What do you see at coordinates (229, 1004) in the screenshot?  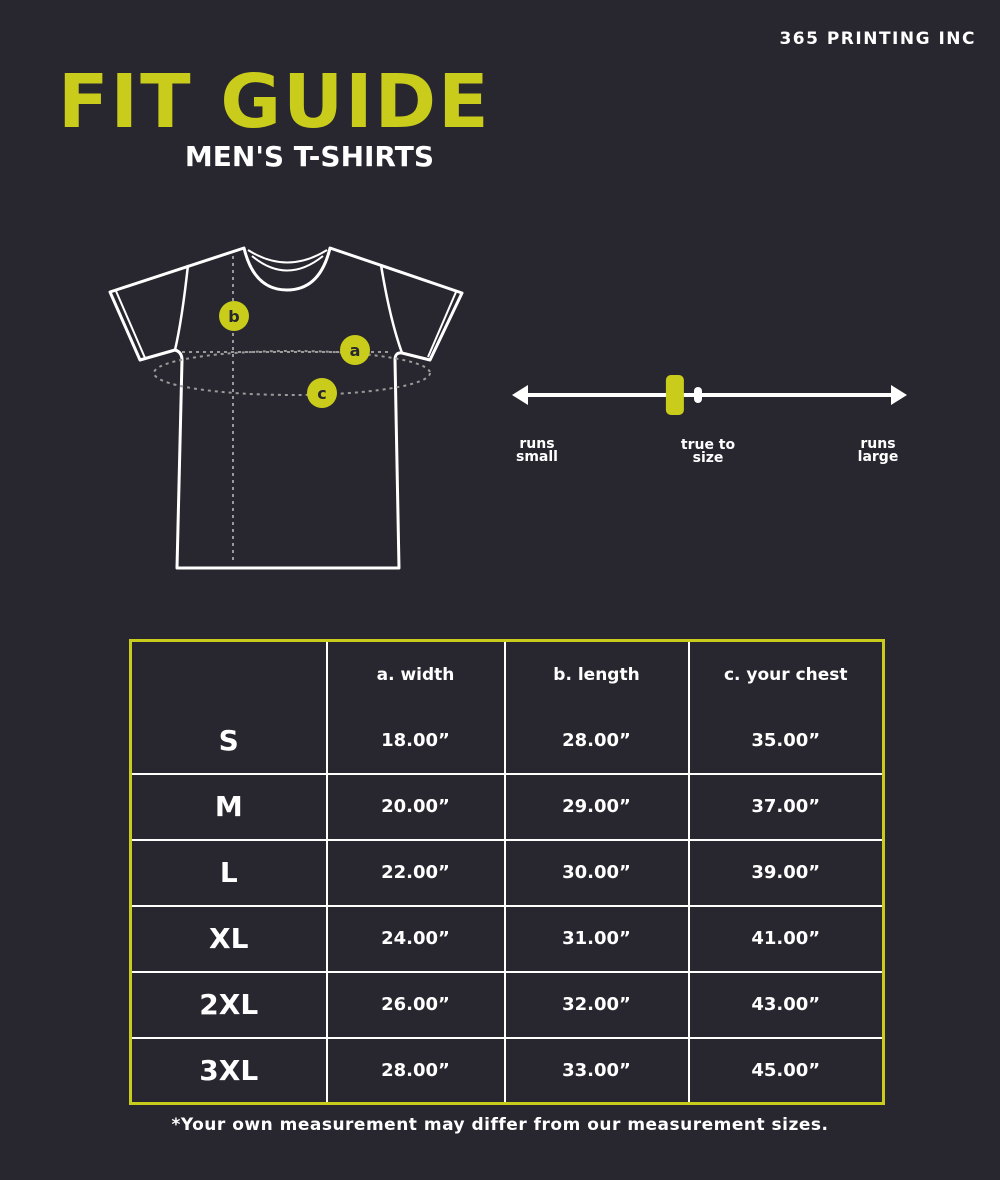 I see `size-cell: 2XL` at bounding box center [229, 1004].